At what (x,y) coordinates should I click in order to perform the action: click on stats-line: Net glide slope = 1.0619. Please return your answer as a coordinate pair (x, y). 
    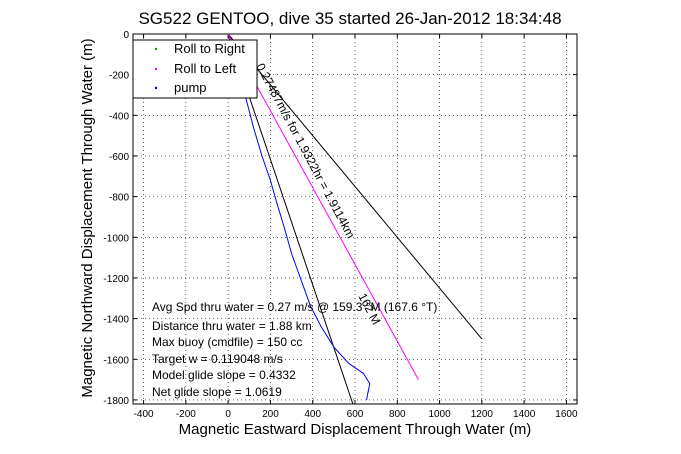
    Looking at the image, I should click on (217, 392).